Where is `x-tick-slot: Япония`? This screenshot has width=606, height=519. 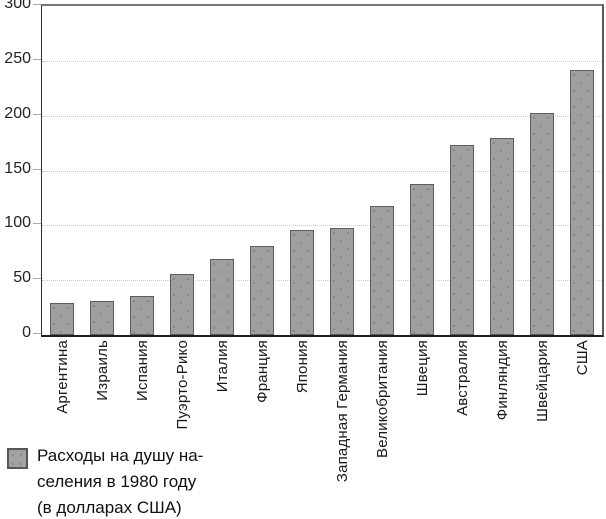 x-tick-slot: Япония is located at coordinates (302, 414).